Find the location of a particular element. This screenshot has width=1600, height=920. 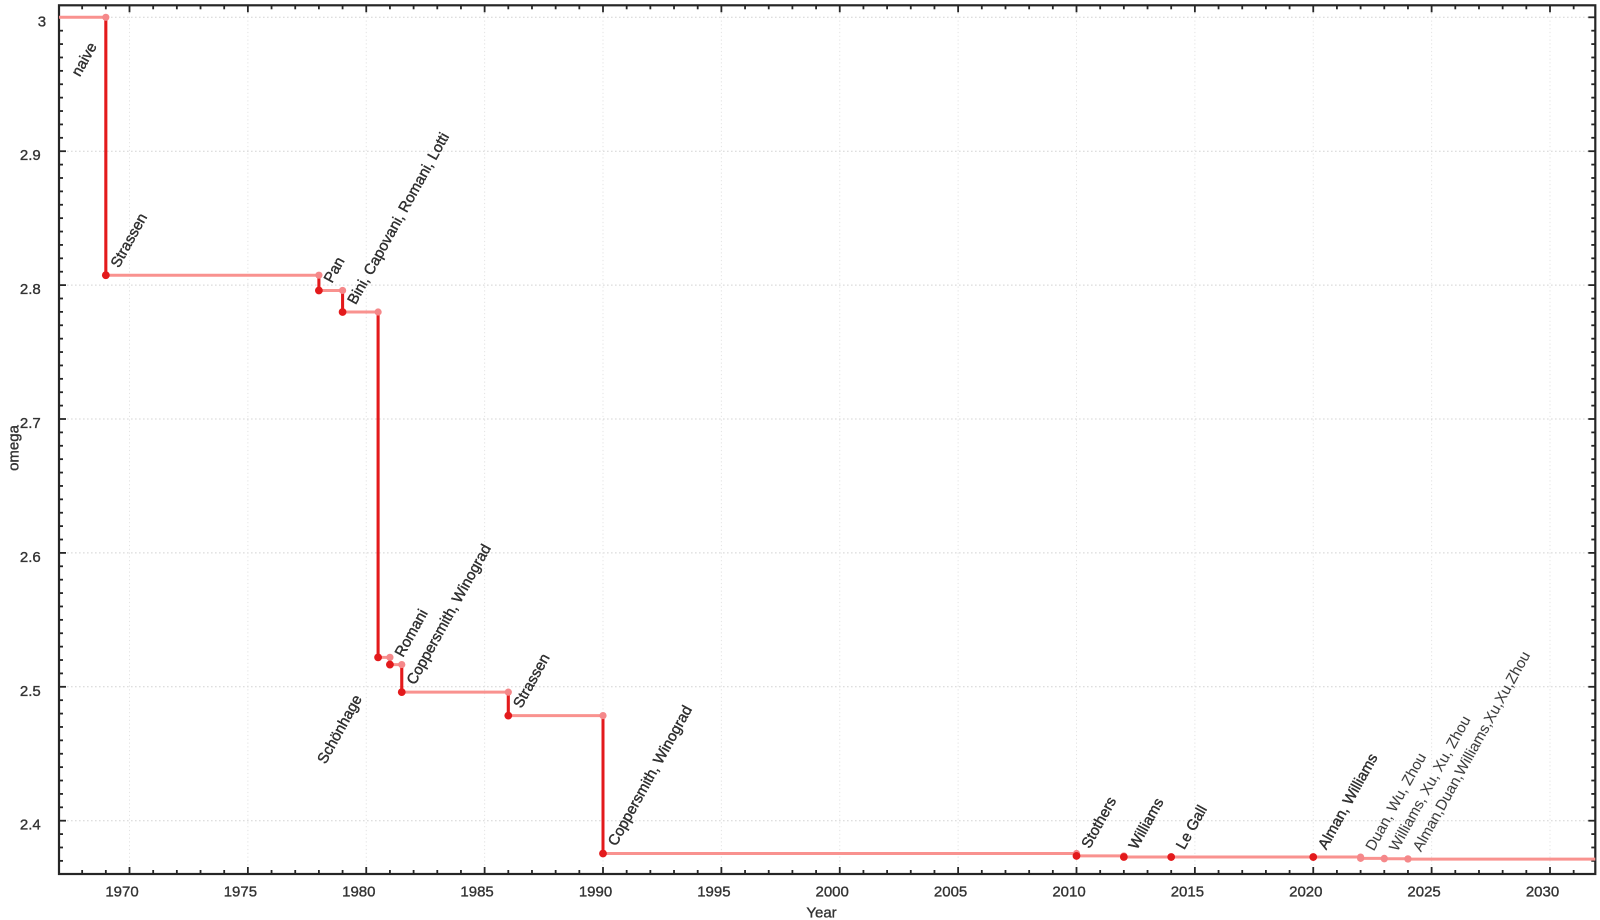

svg-text: 2025 is located at coordinates (1423, 891).